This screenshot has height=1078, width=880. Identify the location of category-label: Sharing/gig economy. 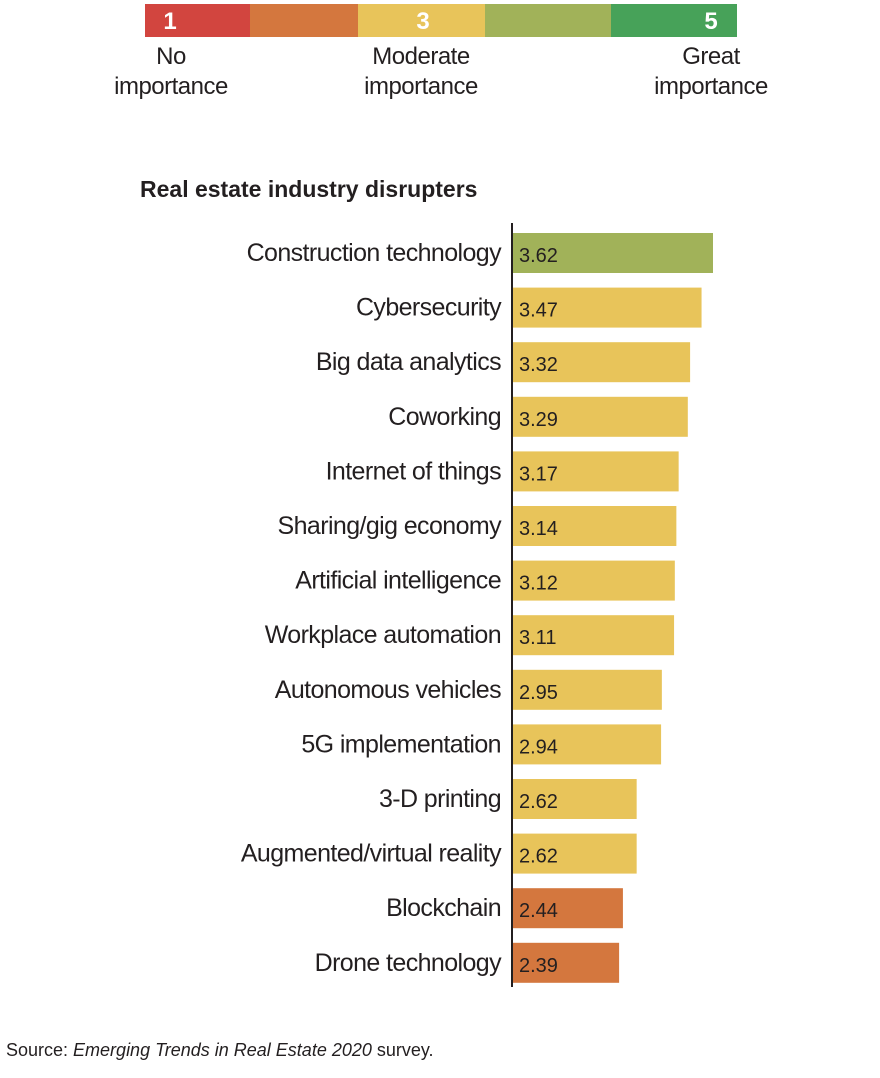
(390, 526).